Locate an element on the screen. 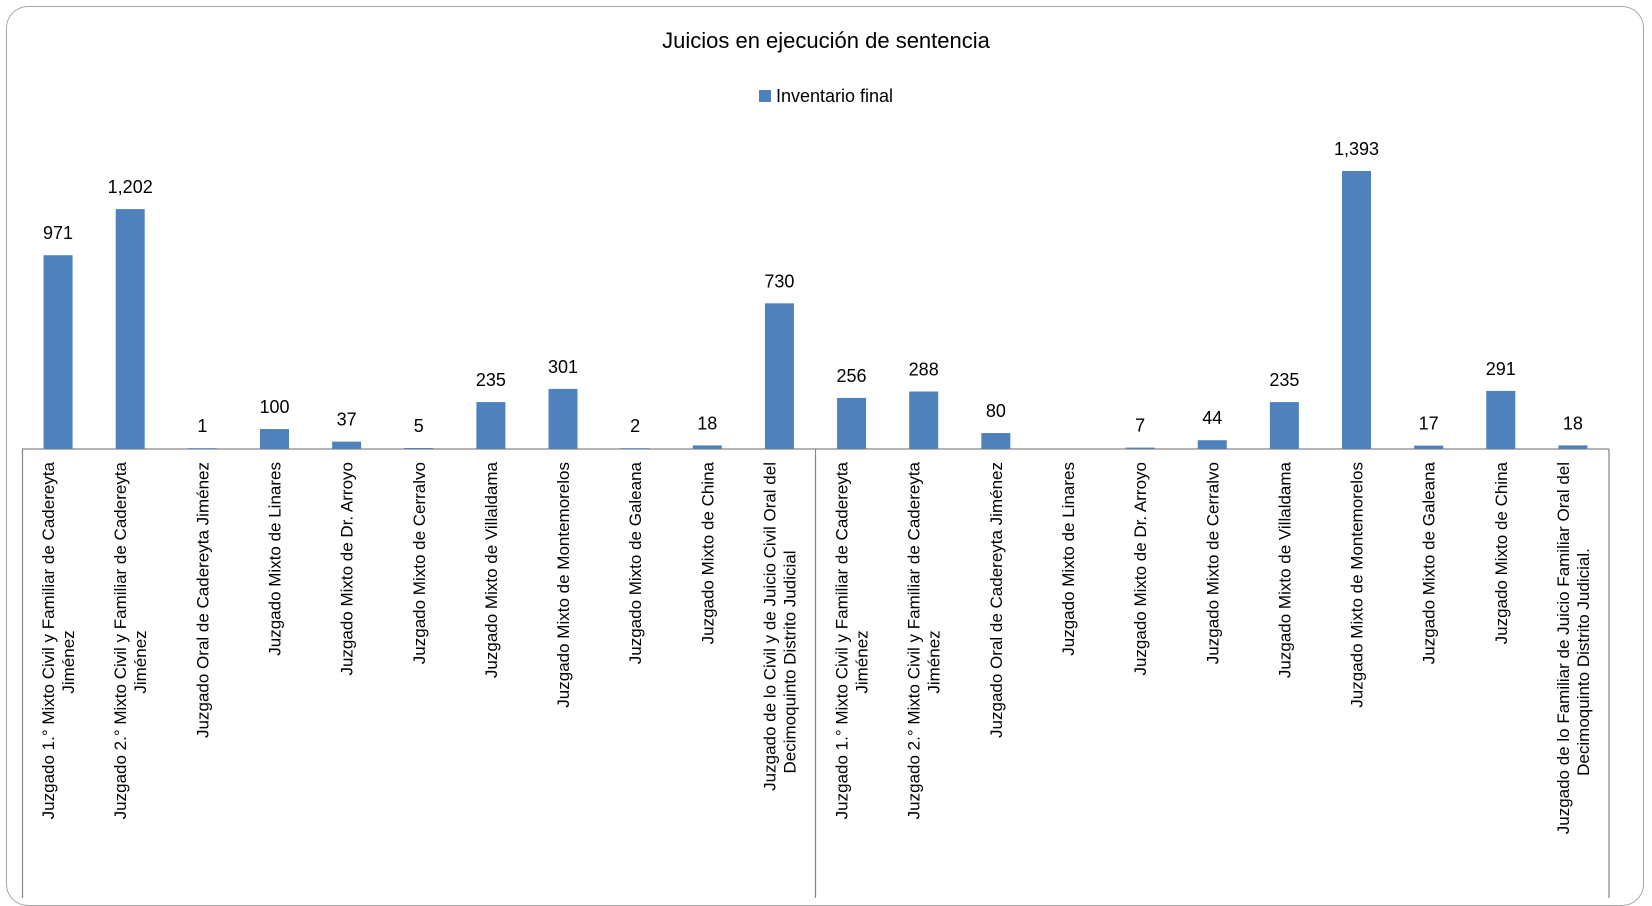  data-label: 7 is located at coordinates (1140, 426).